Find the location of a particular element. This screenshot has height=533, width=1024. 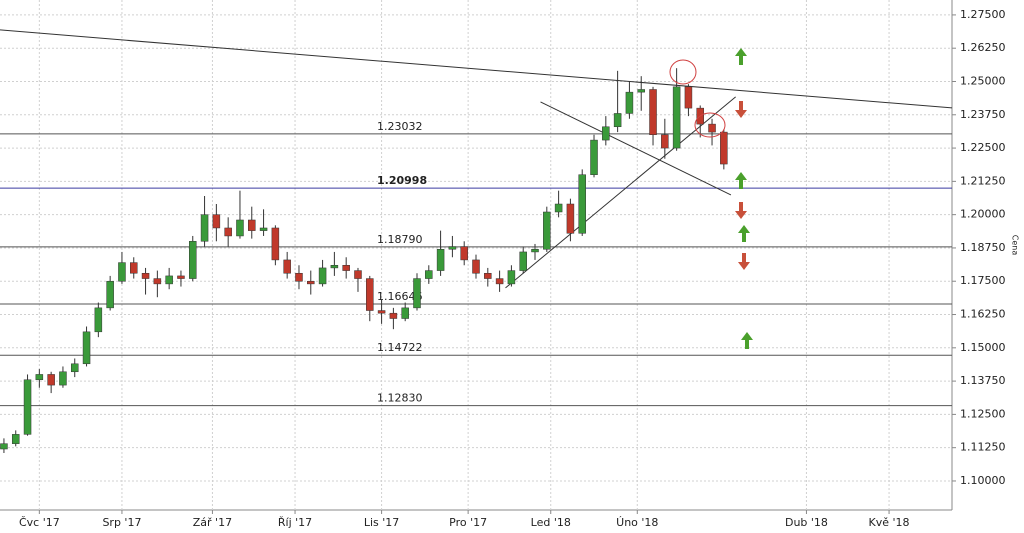

annotations is located at coordinates (711, 198).